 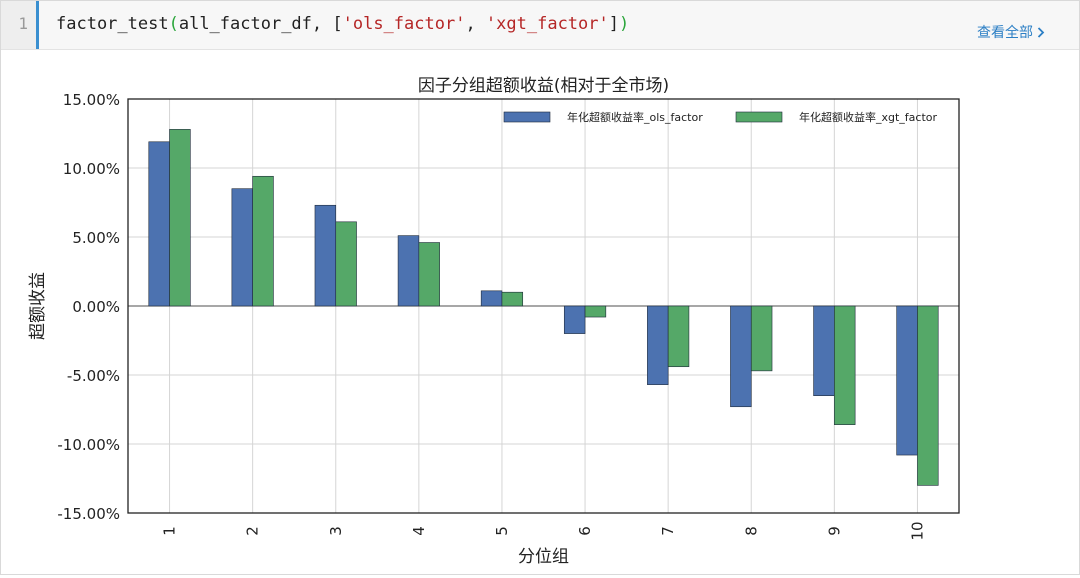 What do you see at coordinates (543, 557) in the screenshot?
I see `x-axis-label: 分位组` at bounding box center [543, 557].